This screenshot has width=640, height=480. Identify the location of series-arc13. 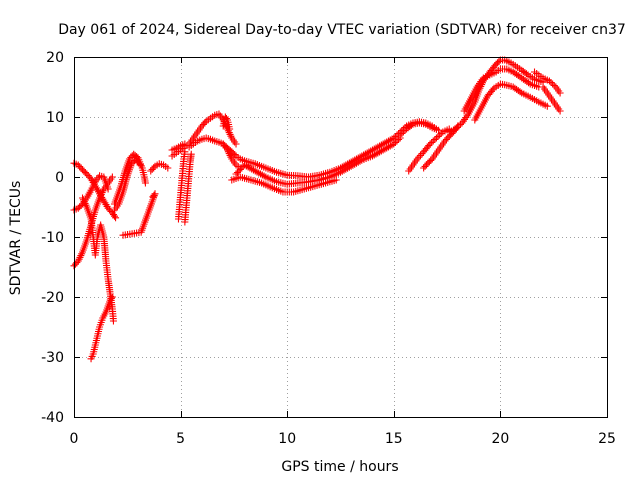
(226, 123).